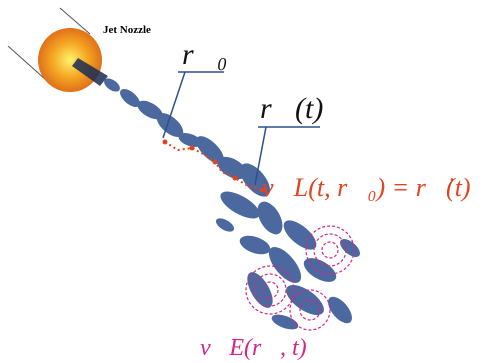  What do you see at coordinates (291, 108) in the screenshot?
I see `position-label: r⃗(t)` at bounding box center [291, 108].